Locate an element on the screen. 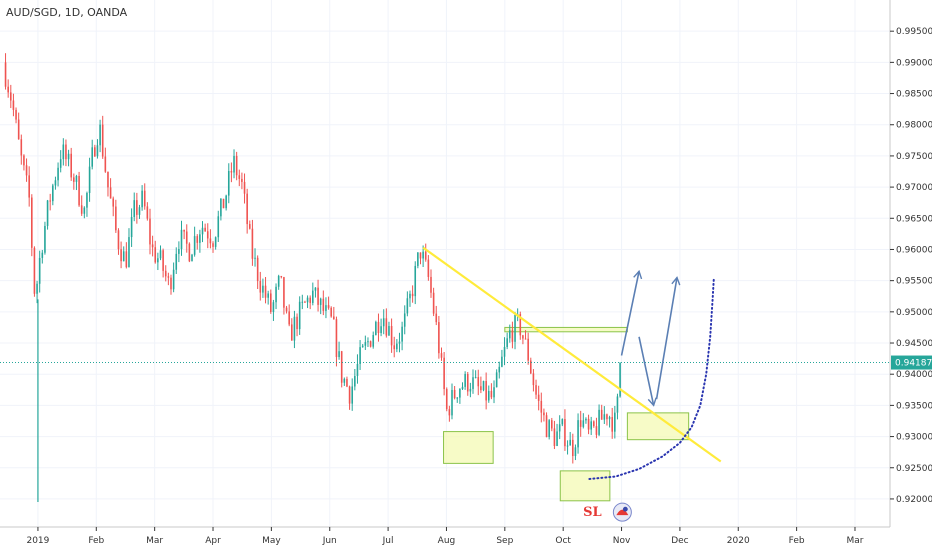 The height and width of the screenshot is (550, 932). y-tick-label: 0.94000 is located at coordinates (914, 375).